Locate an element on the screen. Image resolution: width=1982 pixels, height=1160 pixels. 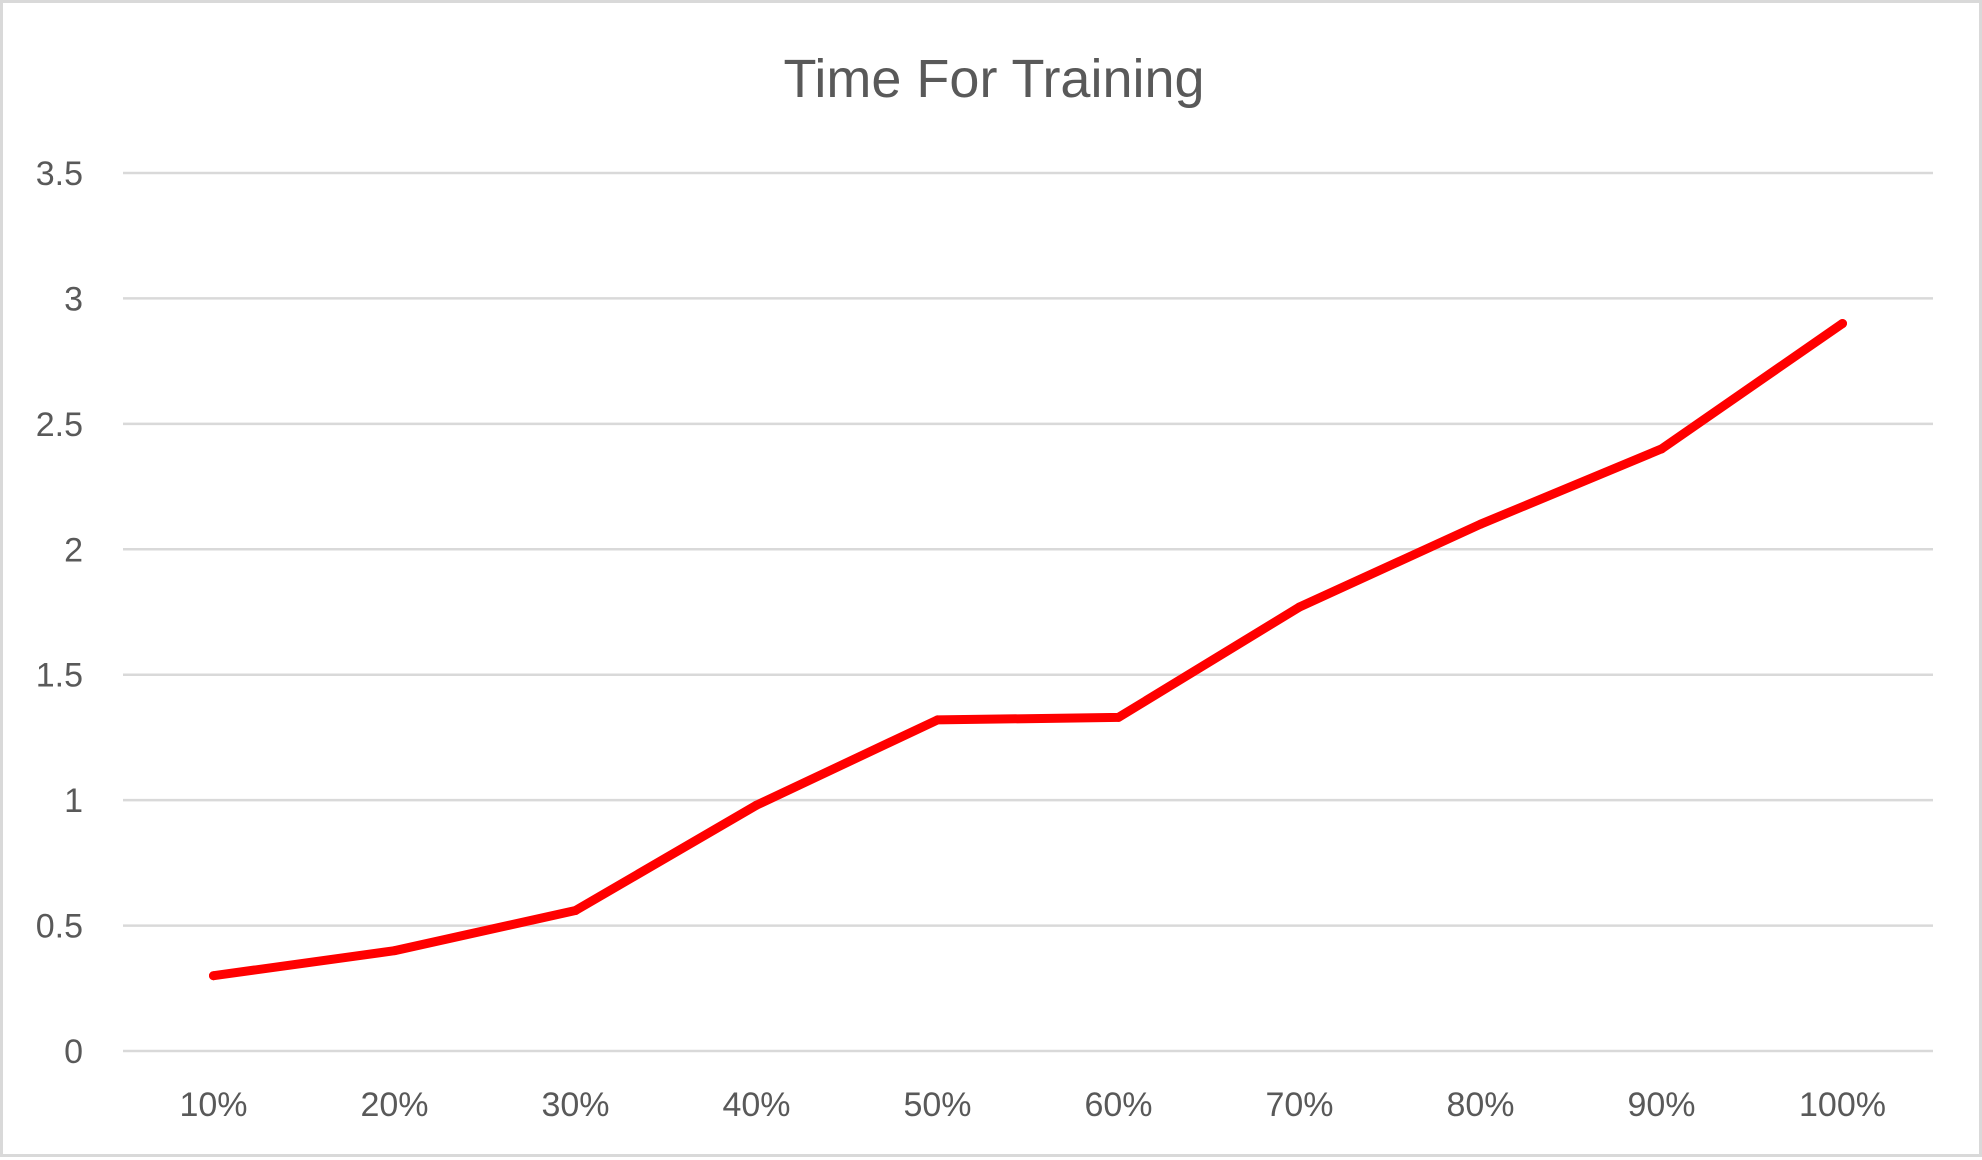
x-axis-ticks: 10% 20% 30% 40% 50% 60% 70% 80% 90% 100% is located at coordinates (1032, 1105).